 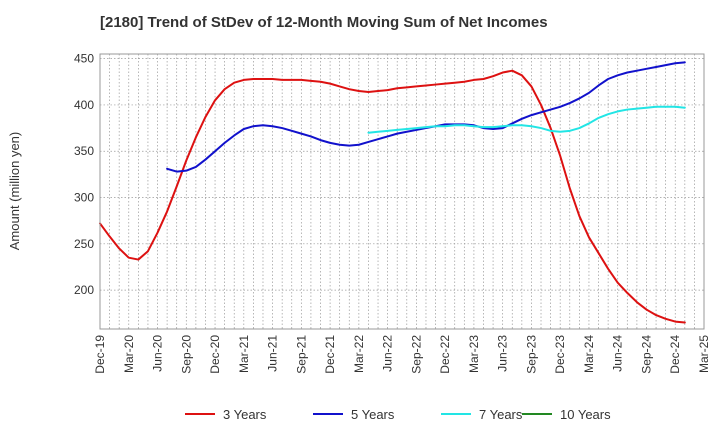 I want to click on x-tick-label: Mar-22, so click(x=359, y=354).